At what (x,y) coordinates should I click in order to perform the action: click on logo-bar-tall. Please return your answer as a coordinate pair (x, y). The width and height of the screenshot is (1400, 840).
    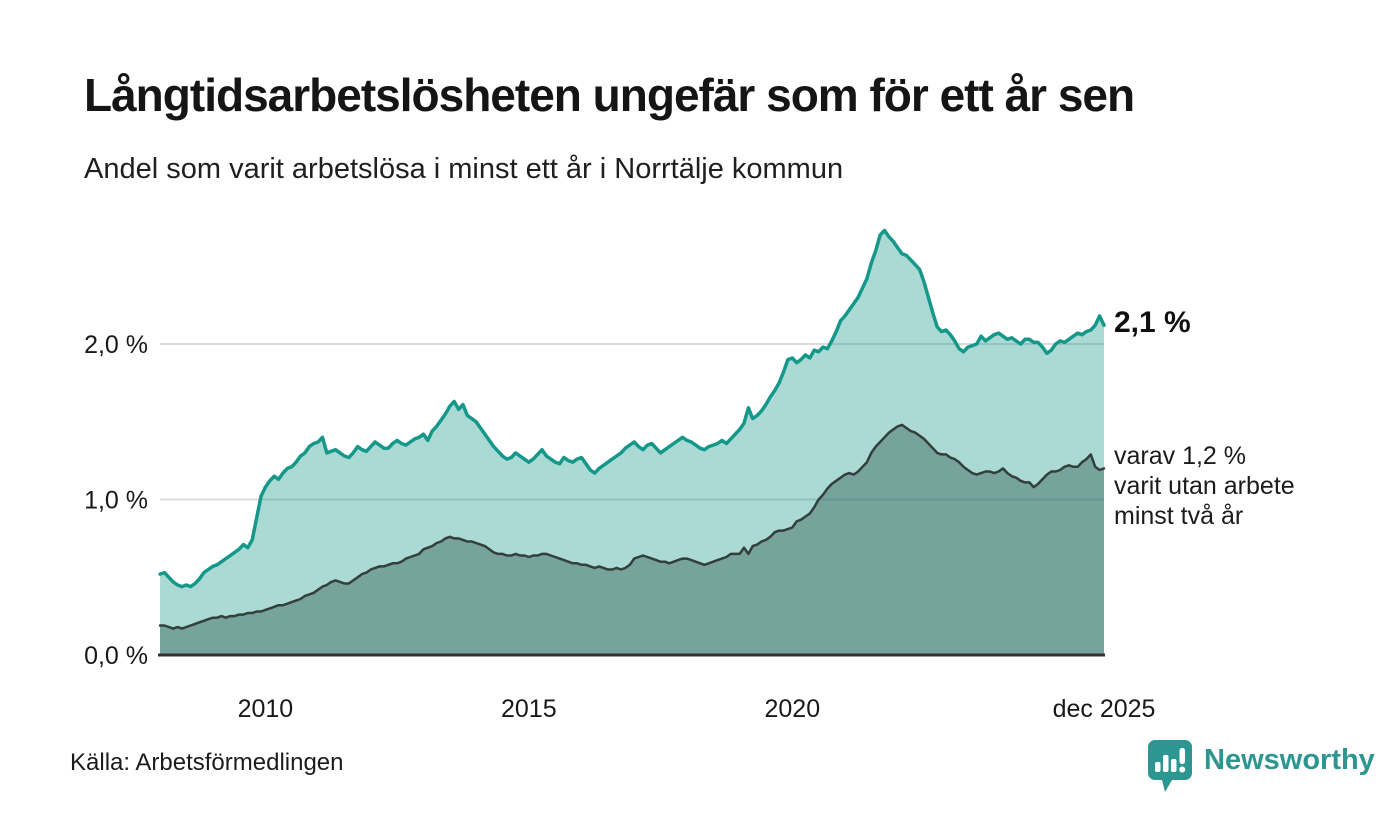
    Looking at the image, I should click on (1166, 763).